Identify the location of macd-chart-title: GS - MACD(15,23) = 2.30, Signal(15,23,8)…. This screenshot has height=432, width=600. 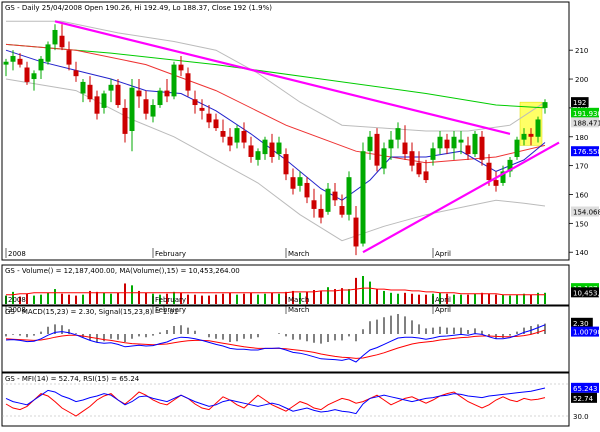
(91, 312).